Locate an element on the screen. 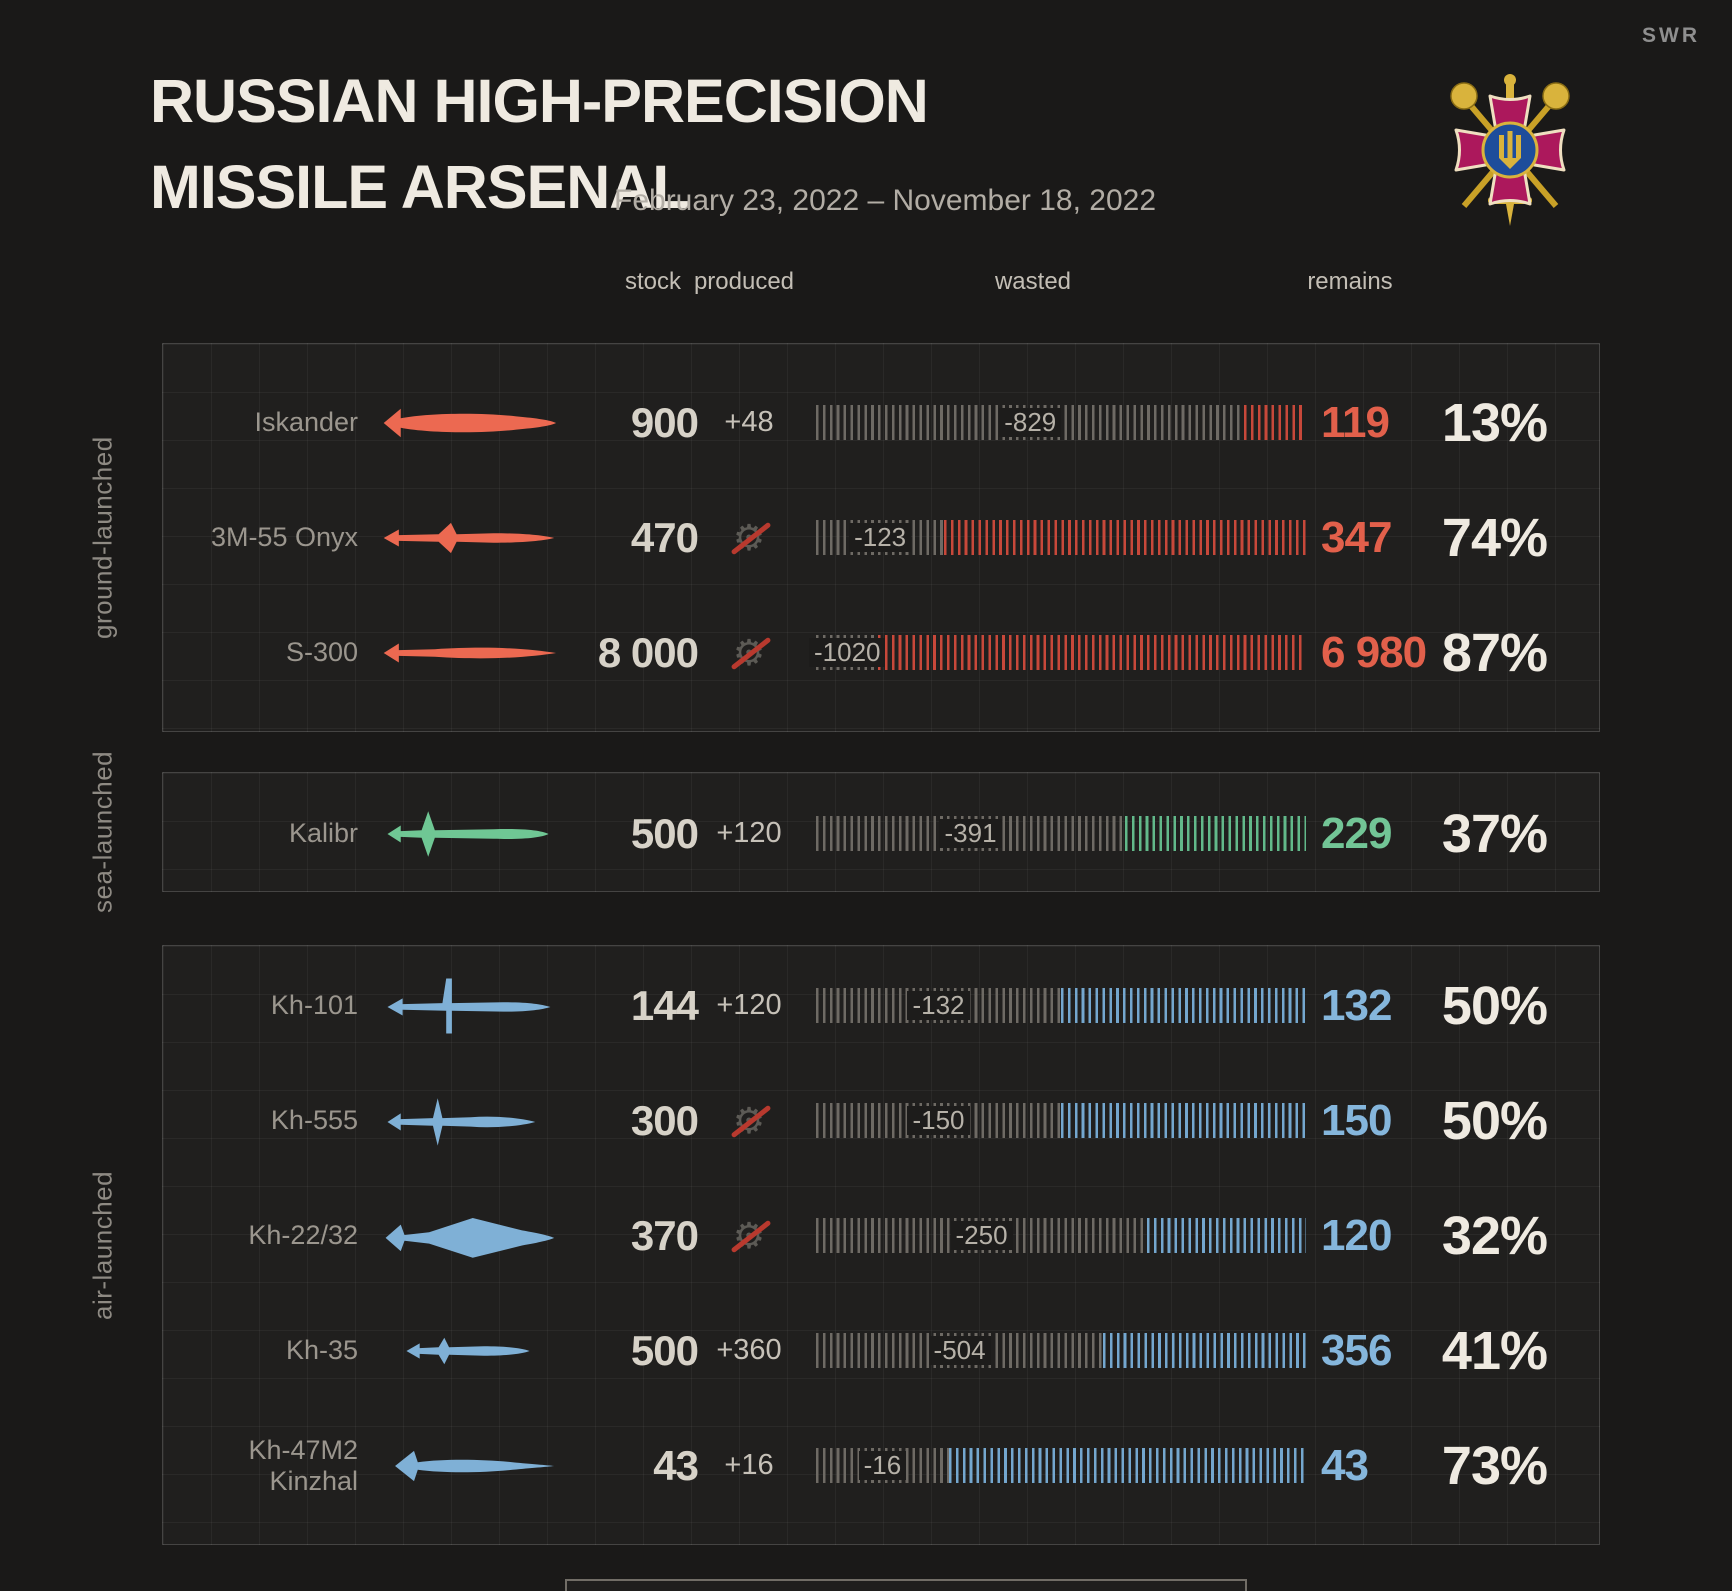  trident-icon is located at coordinates (1510, 150).